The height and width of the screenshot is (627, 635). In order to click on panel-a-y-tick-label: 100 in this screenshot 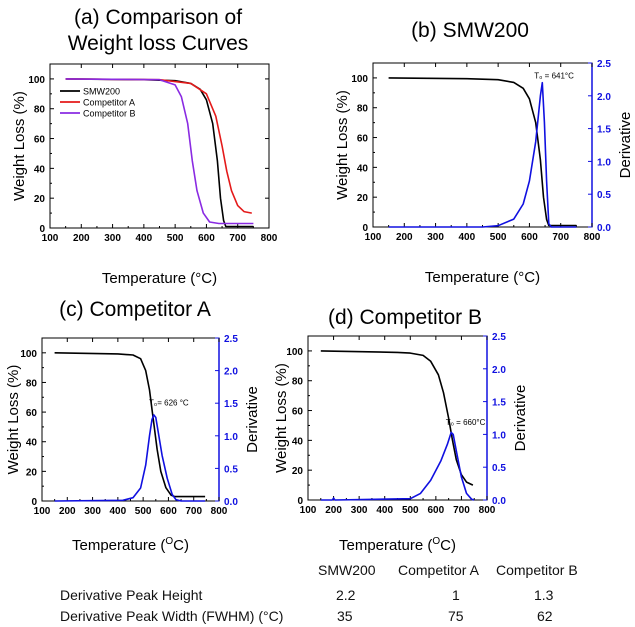, I will do `click(36, 80)`.